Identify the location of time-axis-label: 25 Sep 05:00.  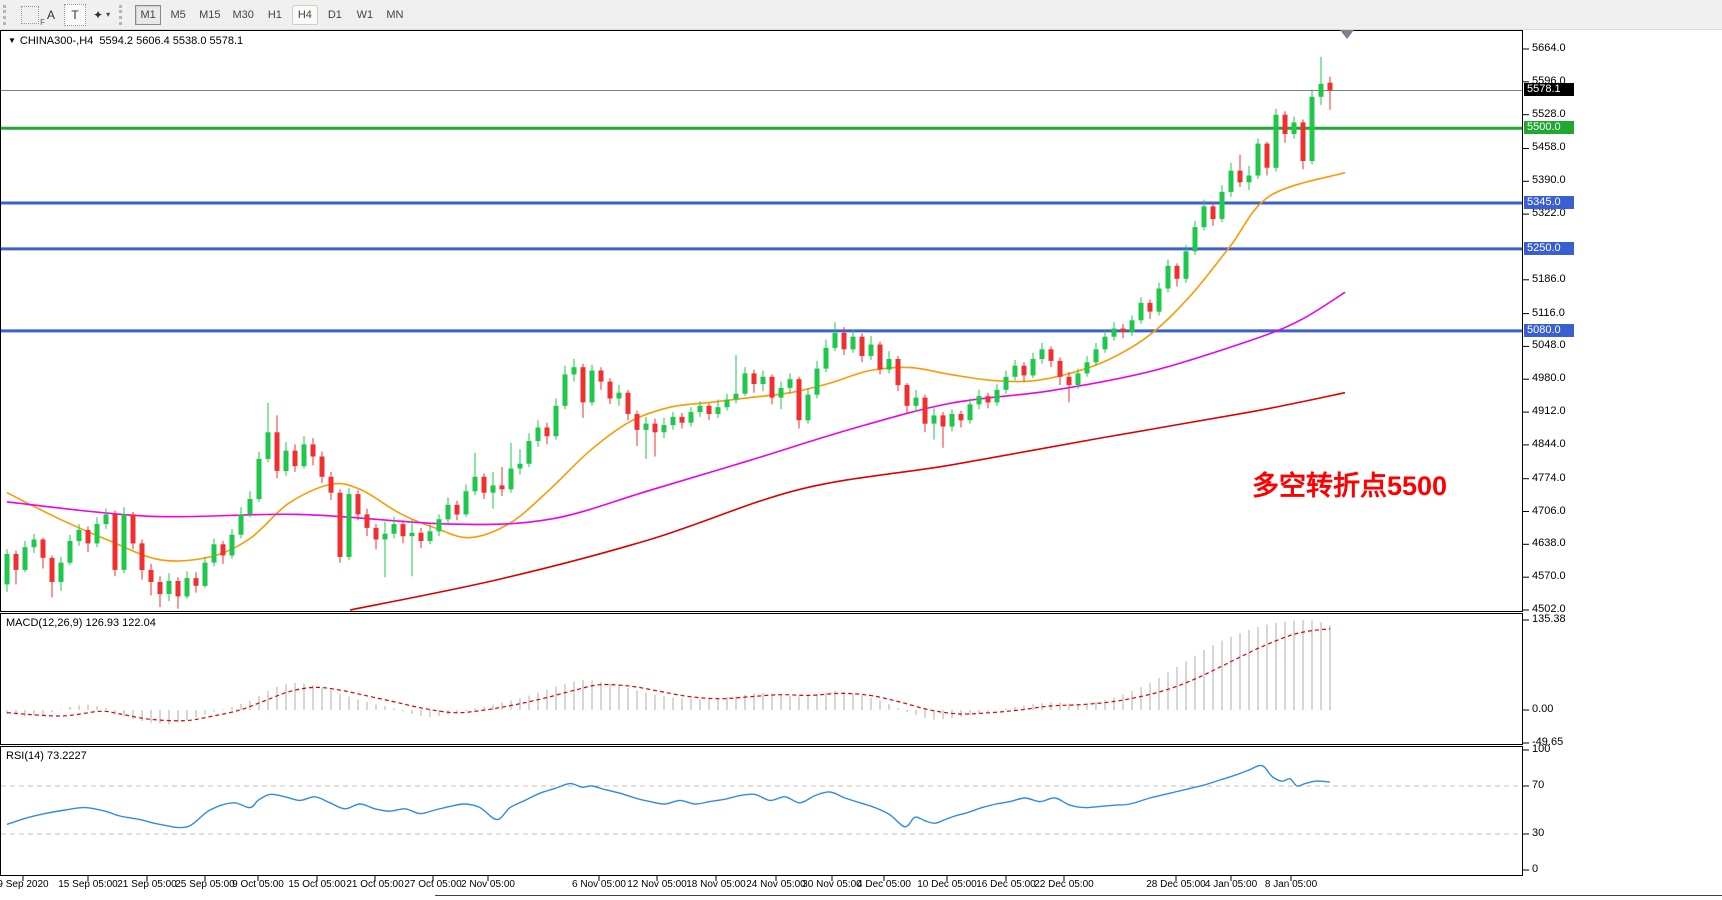
(205, 884).